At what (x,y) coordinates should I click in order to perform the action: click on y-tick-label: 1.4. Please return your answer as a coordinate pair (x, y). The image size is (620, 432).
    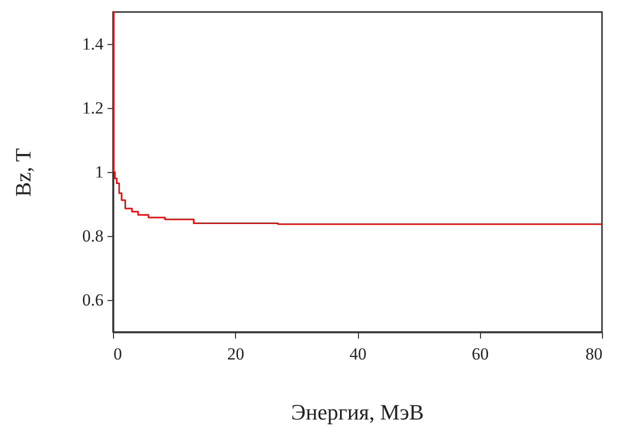
    Looking at the image, I should click on (93, 44).